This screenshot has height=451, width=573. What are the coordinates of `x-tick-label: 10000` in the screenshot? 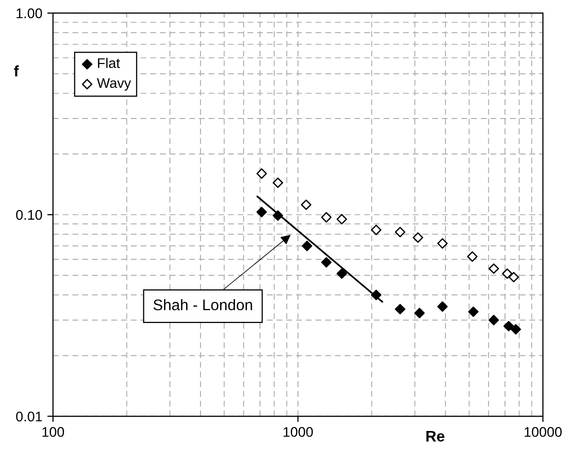 It's located at (543, 432).